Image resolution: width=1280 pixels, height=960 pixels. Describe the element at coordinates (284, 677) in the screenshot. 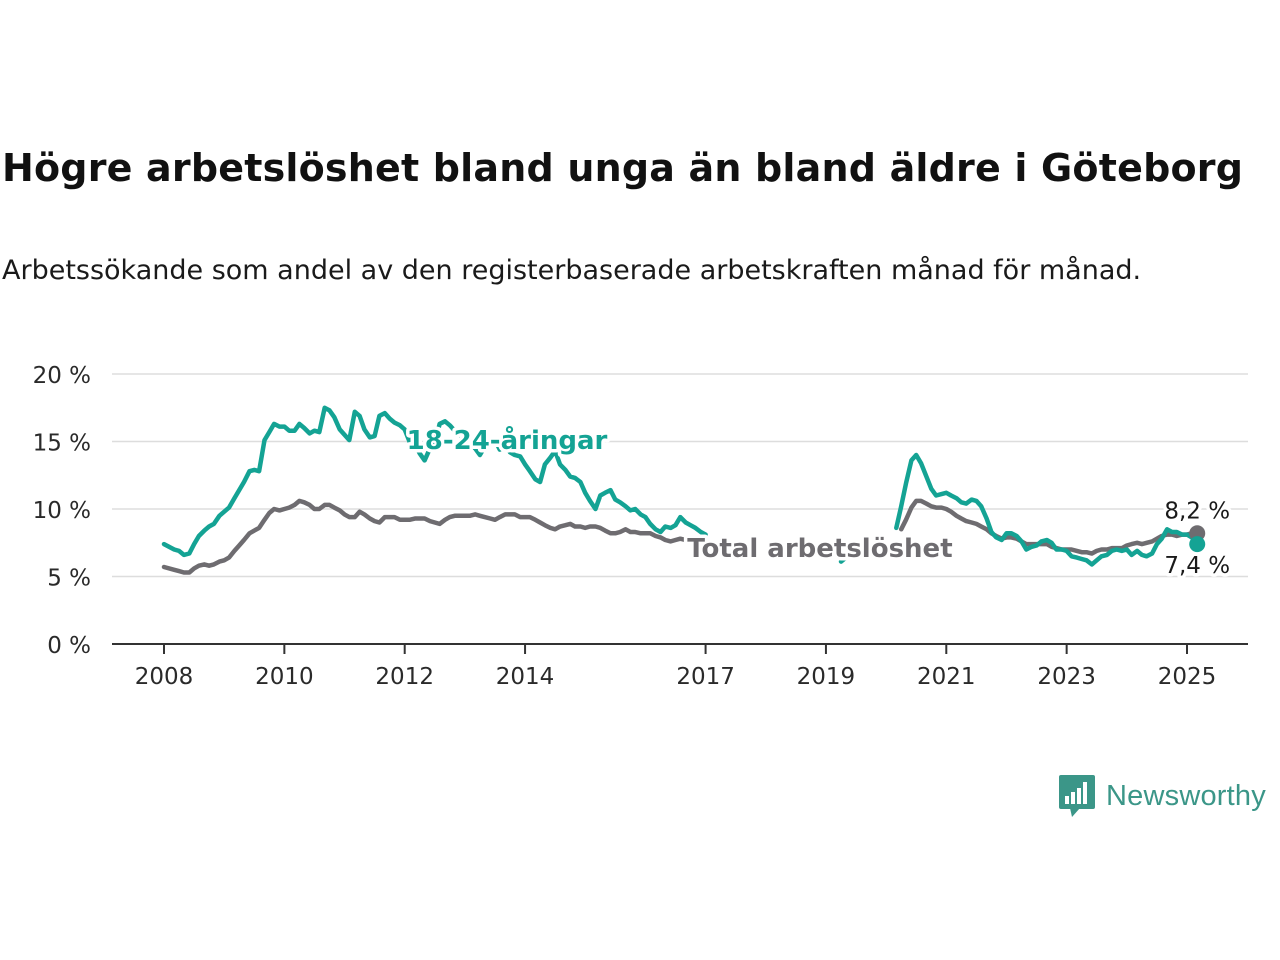

I see `x-tick-label: 2010` at that location.